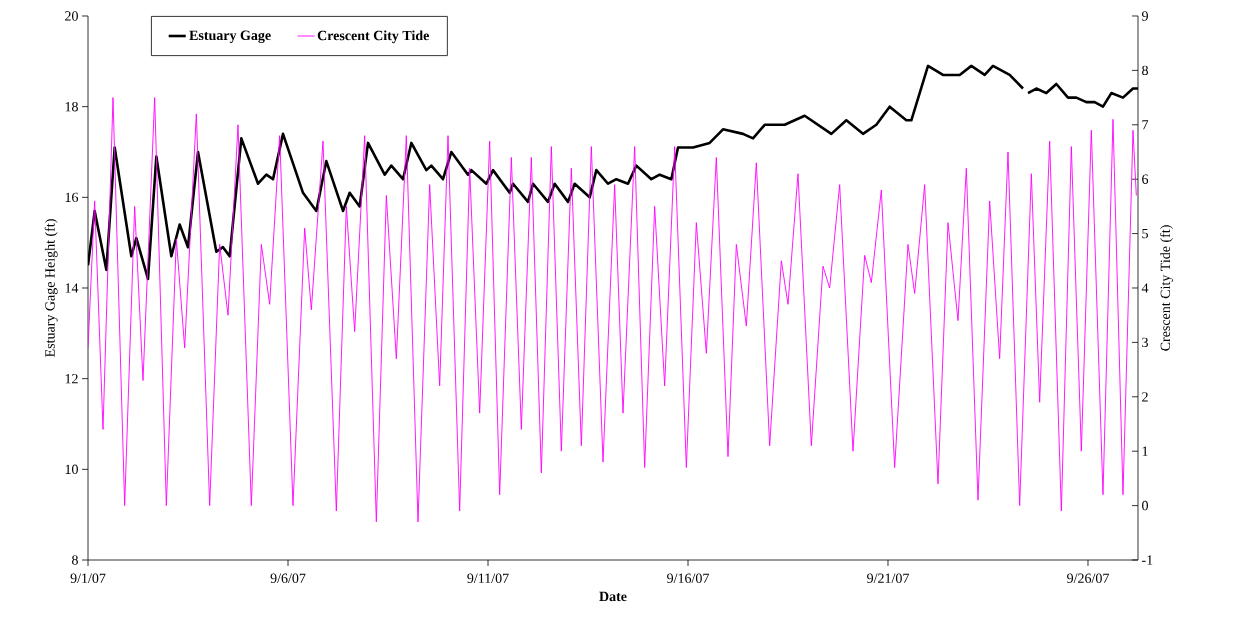 The width and height of the screenshot is (1238, 624). Describe the element at coordinates (1145, 233) in the screenshot. I see `y2-tick-label: 5` at that location.